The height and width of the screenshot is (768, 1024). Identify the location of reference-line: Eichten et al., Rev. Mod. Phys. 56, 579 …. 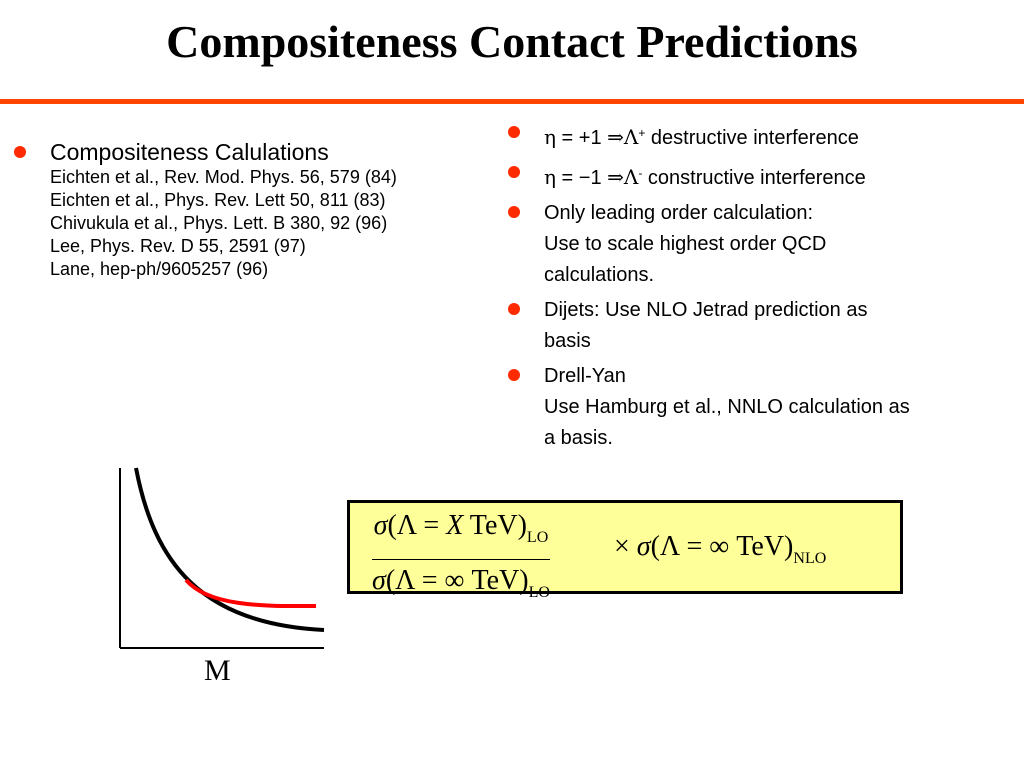
(223, 177).